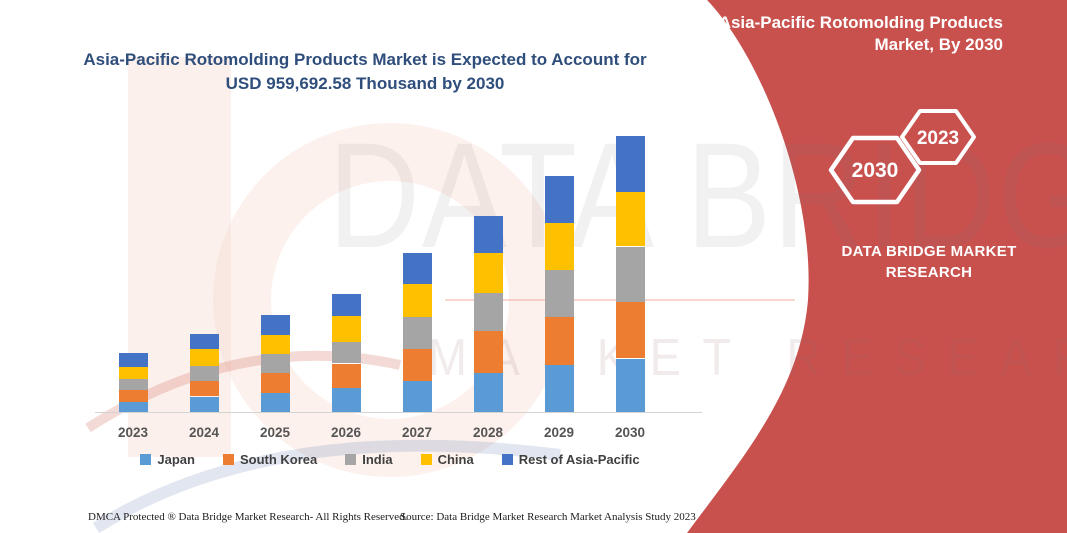  I want to click on bar-2023-rest-of-asia-pacific, so click(133, 359).